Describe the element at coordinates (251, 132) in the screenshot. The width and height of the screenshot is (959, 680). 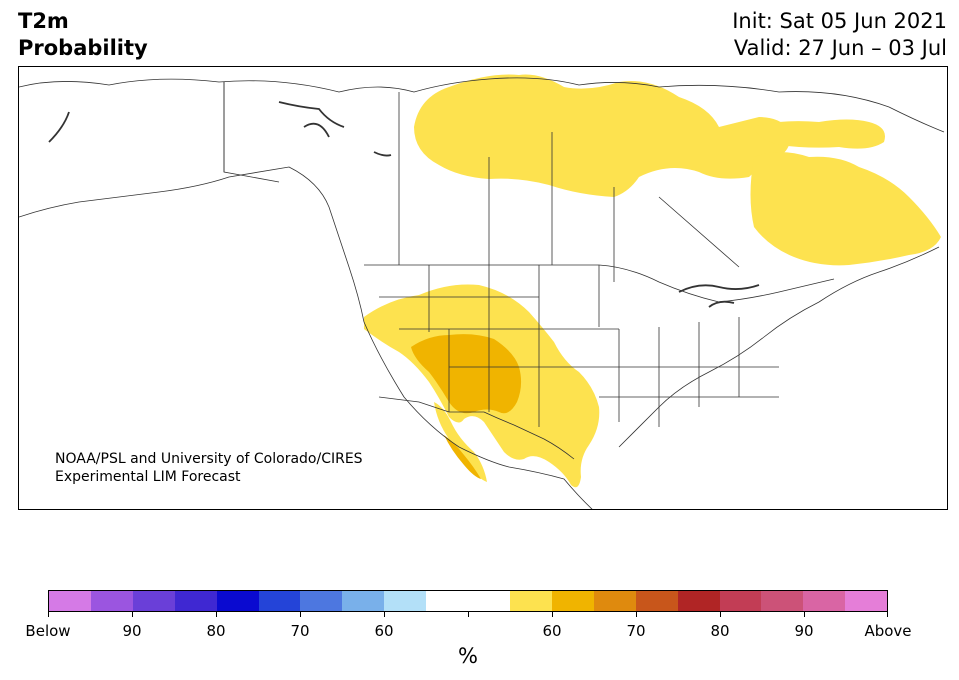
I see `alaska-border` at that location.